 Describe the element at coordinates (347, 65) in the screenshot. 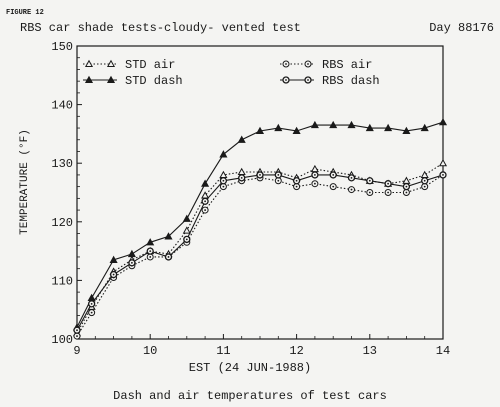

I see `legend-label: RBS air` at that location.